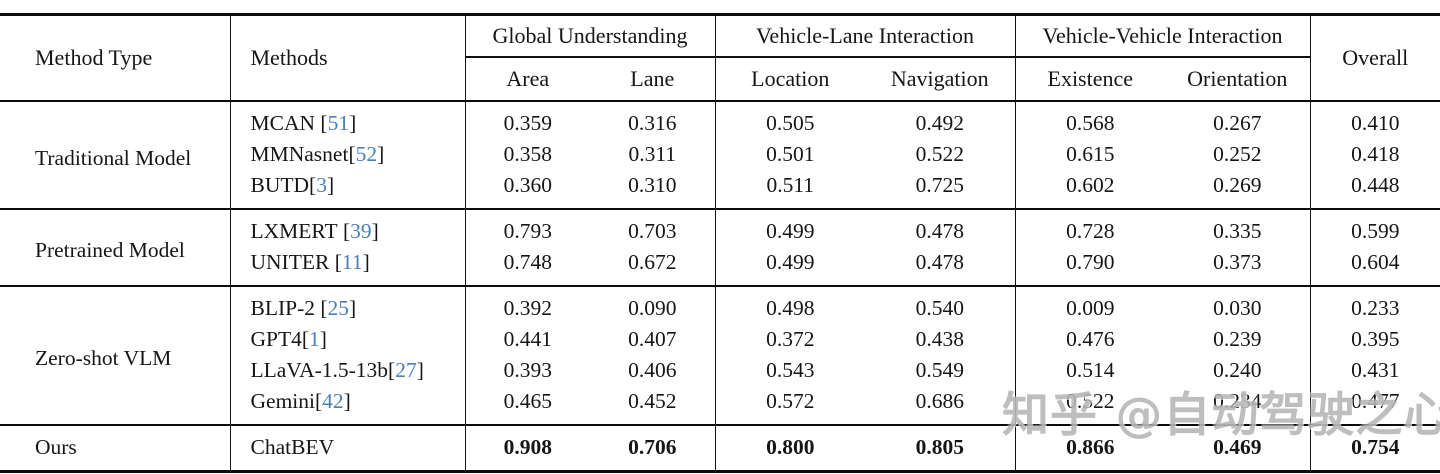 The image size is (1440, 474). I want to click on value-cell: 0.438, so click(940, 339).